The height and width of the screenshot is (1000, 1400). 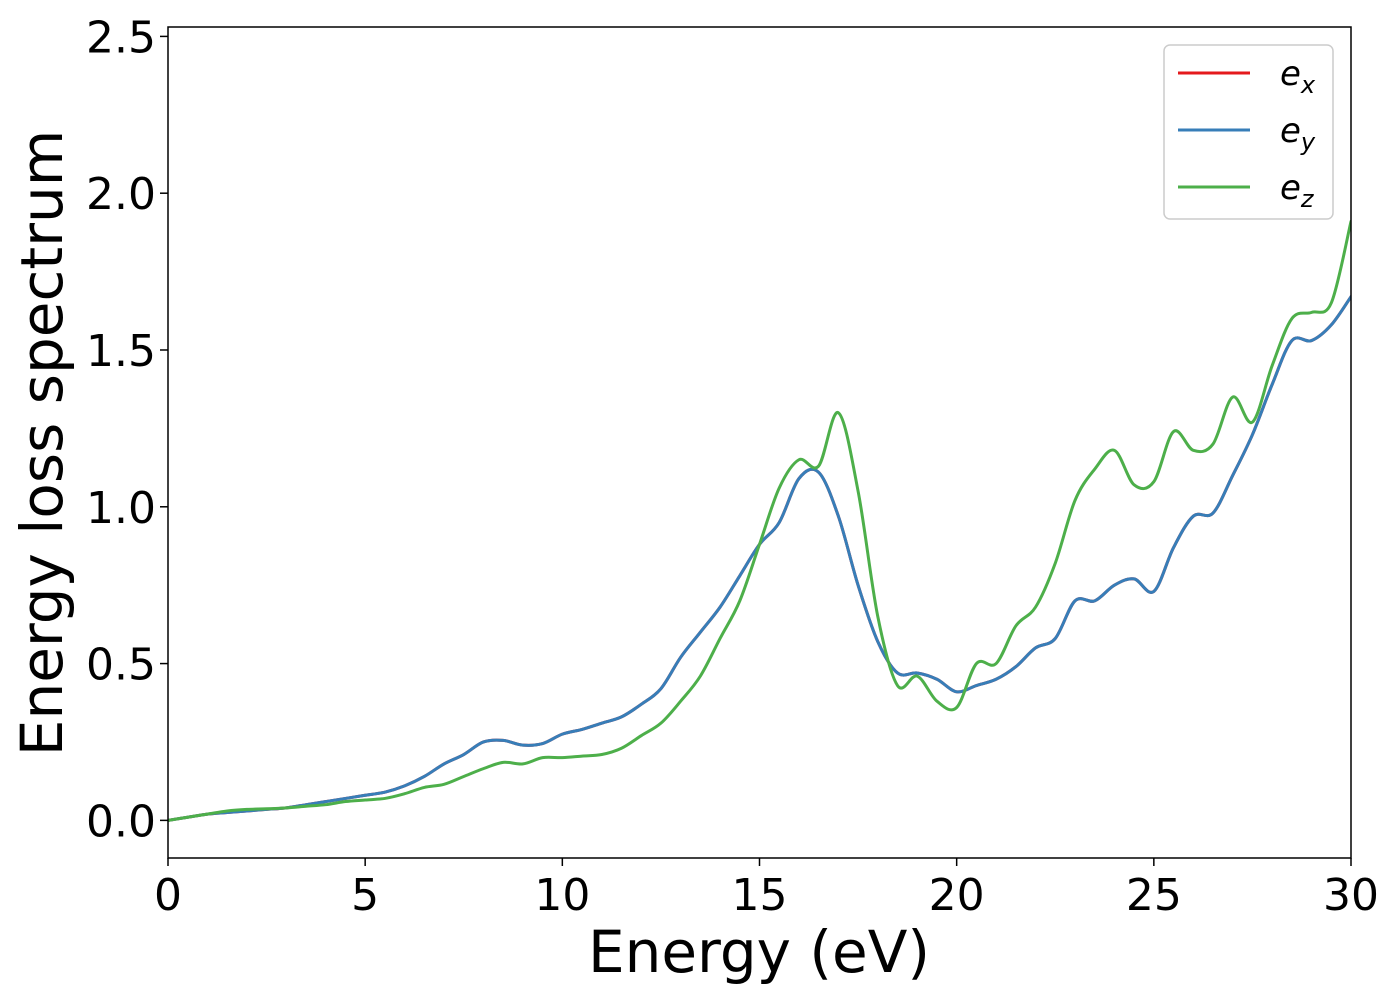 I want to click on x-tick-label: 10, so click(x=562, y=895).